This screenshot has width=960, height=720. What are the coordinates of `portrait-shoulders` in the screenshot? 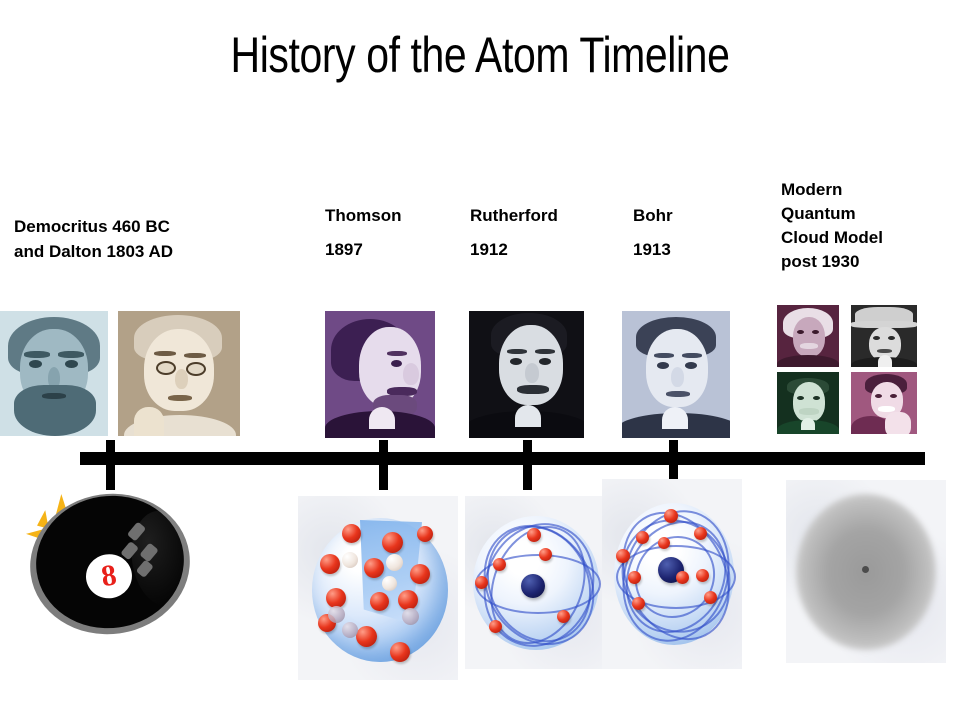 It's located at (871, 425).